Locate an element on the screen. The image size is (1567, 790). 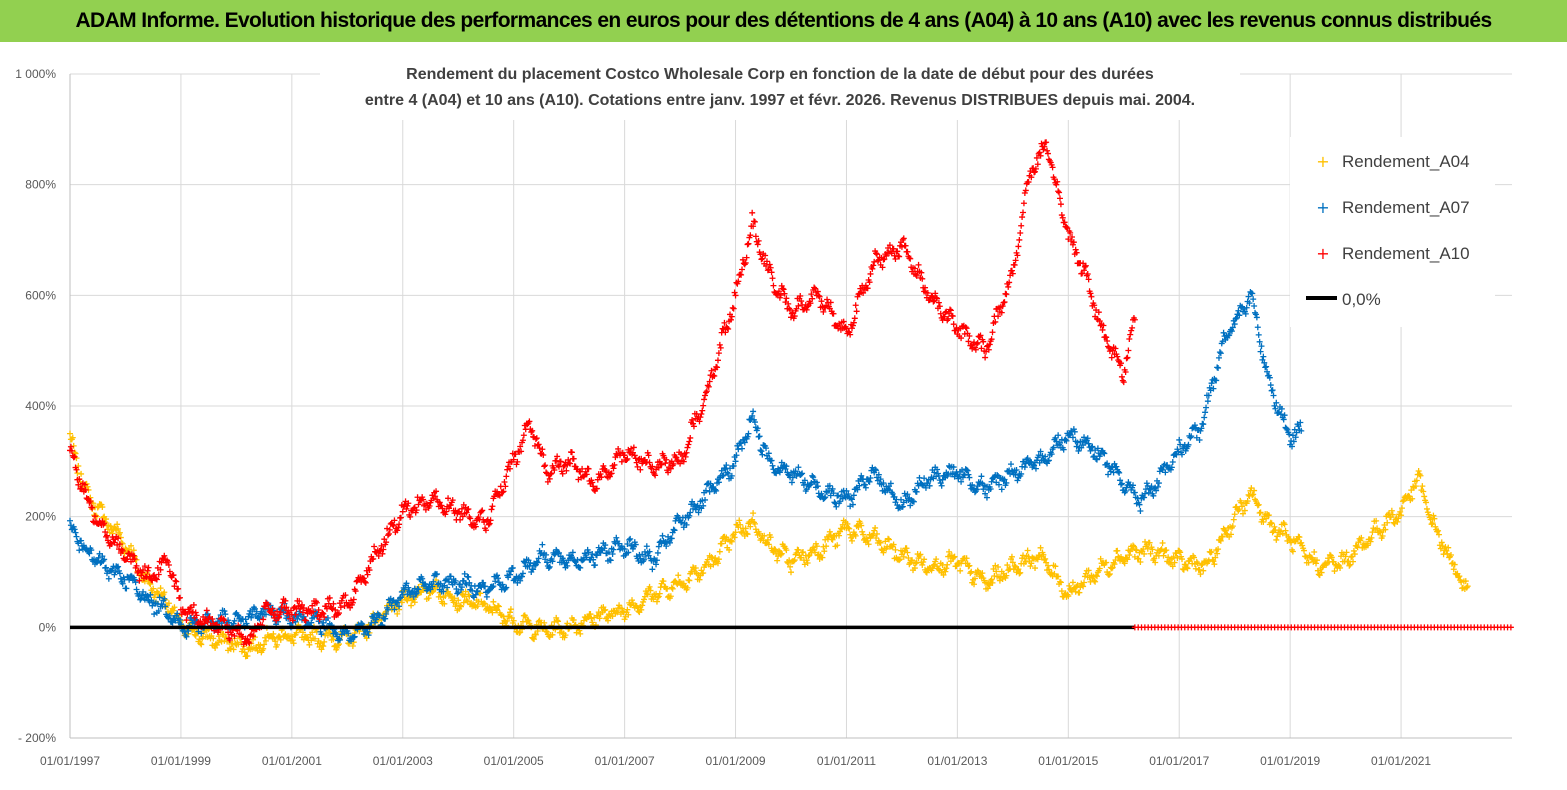
x-tick-label: 01/01/2011 is located at coordinates (846, 761).